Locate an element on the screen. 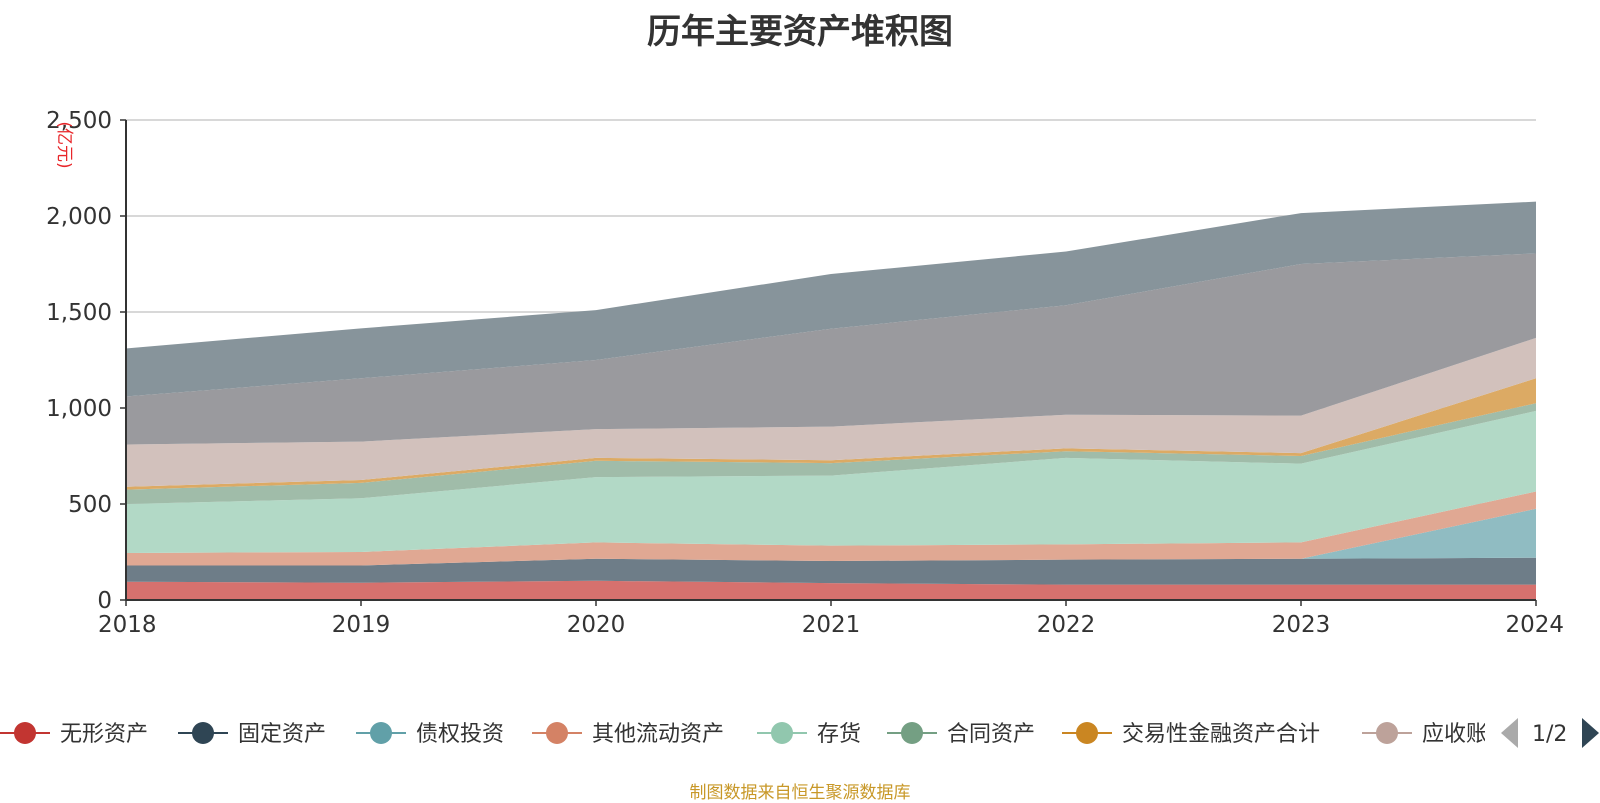 The width and height of the screenshot is (1600, 803). legend-item: 合同资产 is located at coordinates (961, 734).